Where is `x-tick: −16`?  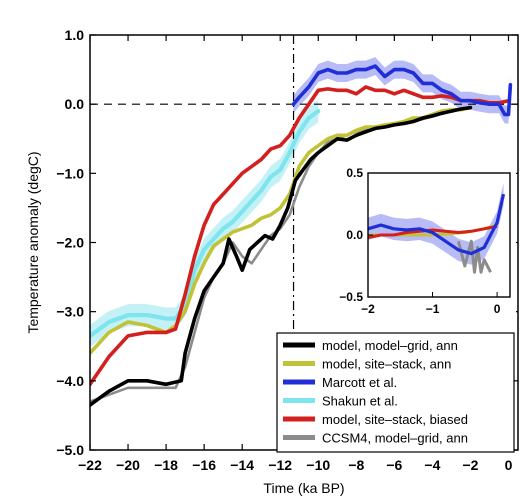 x-tick: −16 is located at coordinates (204, 254).